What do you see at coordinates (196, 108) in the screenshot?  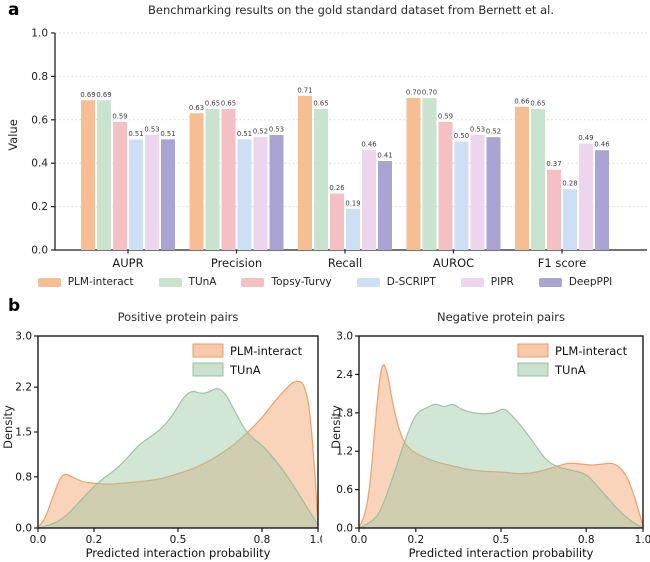 I see `svg-text: 0.63` at bounding box center [196, 108].